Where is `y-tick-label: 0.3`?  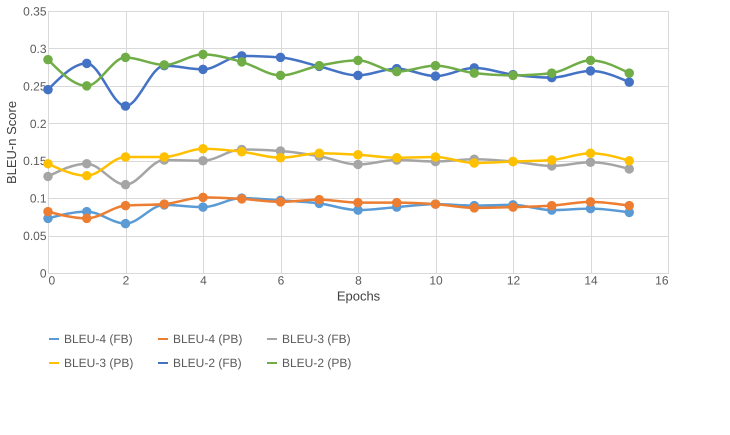
y-tick-label: 0.3 is located at coordinates (38, 49).